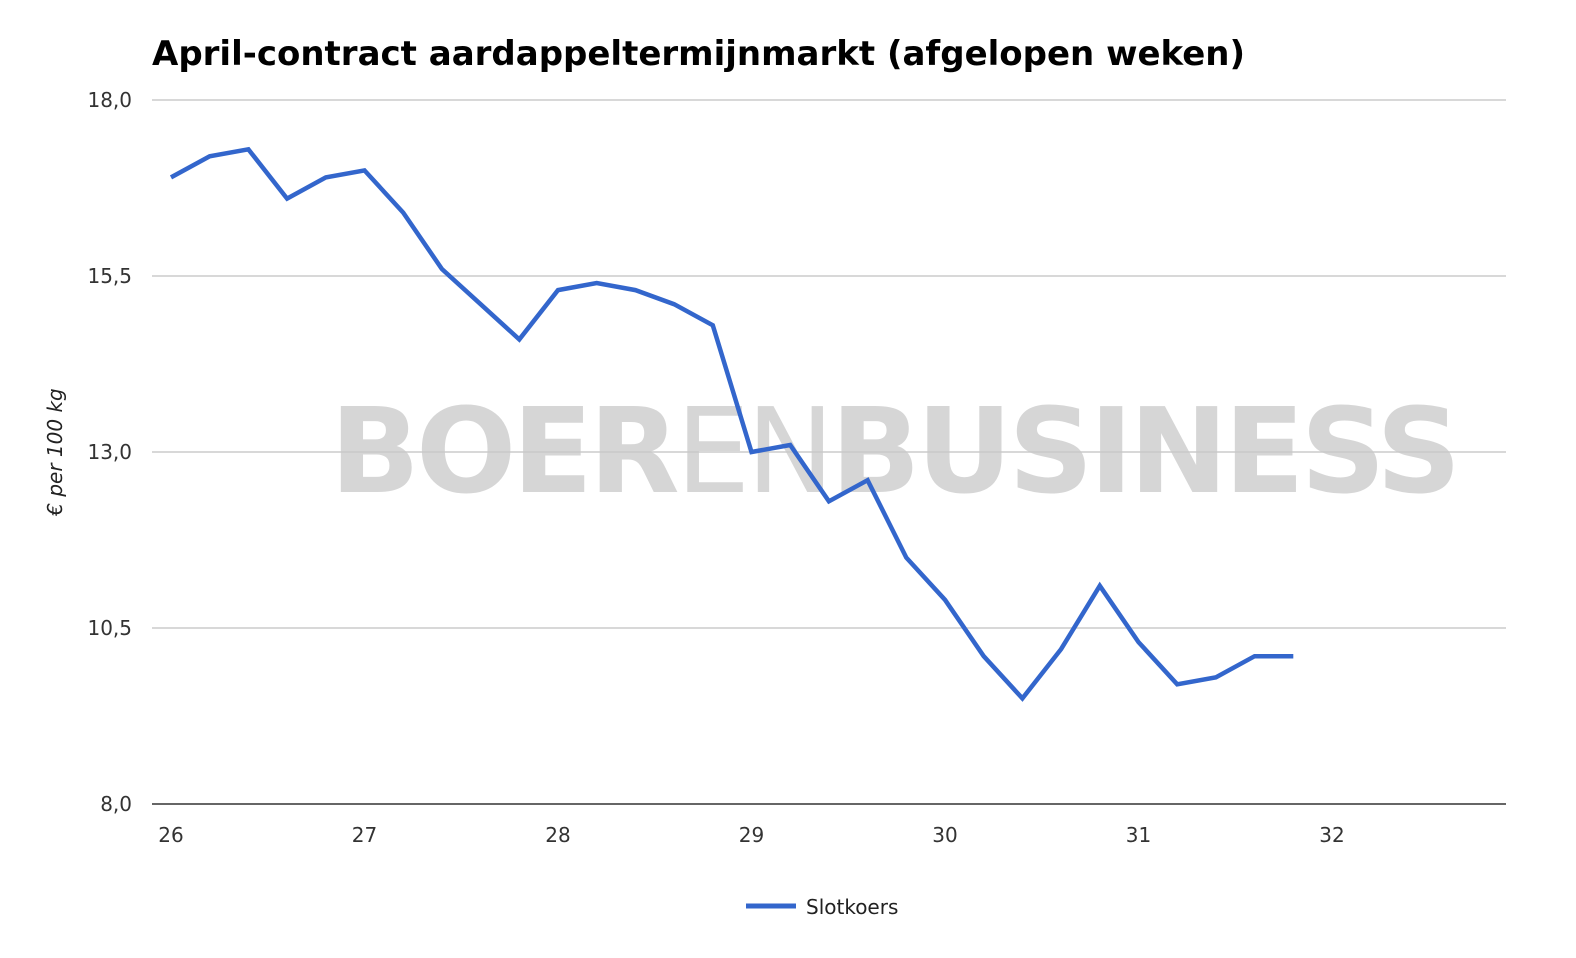  I want to click on watermark-part-3: BUSINESS, so click(1144, 451).